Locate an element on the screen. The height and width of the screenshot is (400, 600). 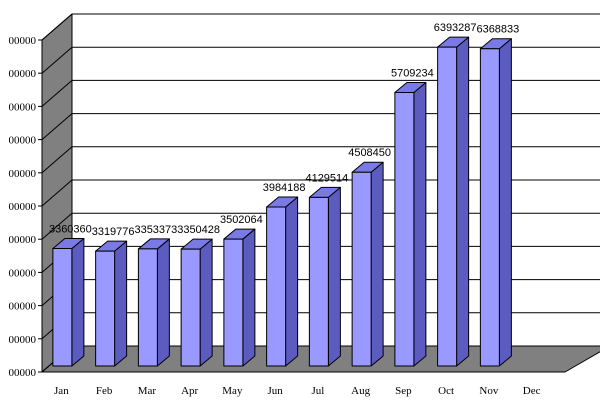
x-tick-label: Dec is located at coordinates (532, 391).